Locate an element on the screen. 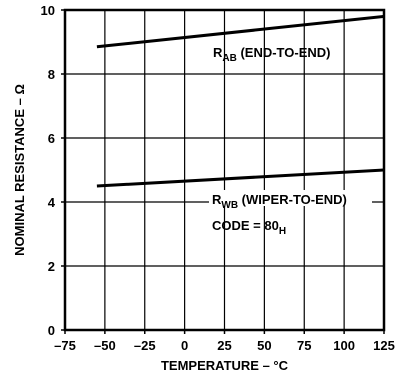 The height and width of the screenshot is (376, 410). x-tick-label: 50 is located at coordinates (264, 345).